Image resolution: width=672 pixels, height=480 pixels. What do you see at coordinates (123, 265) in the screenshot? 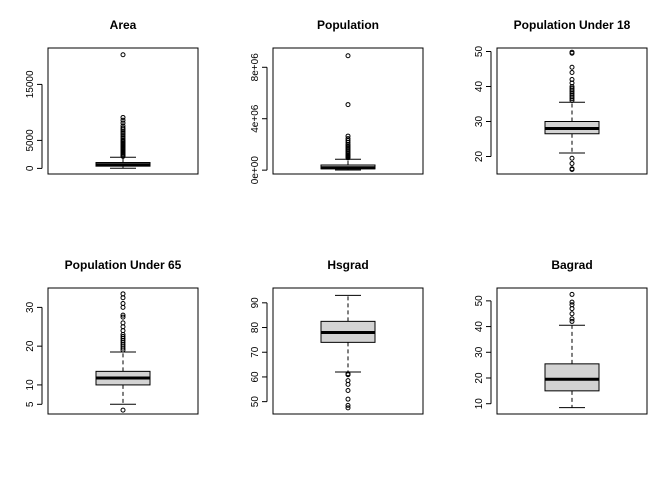
I see `panel-title: Population Under 65` at bounding box center [123, 265].